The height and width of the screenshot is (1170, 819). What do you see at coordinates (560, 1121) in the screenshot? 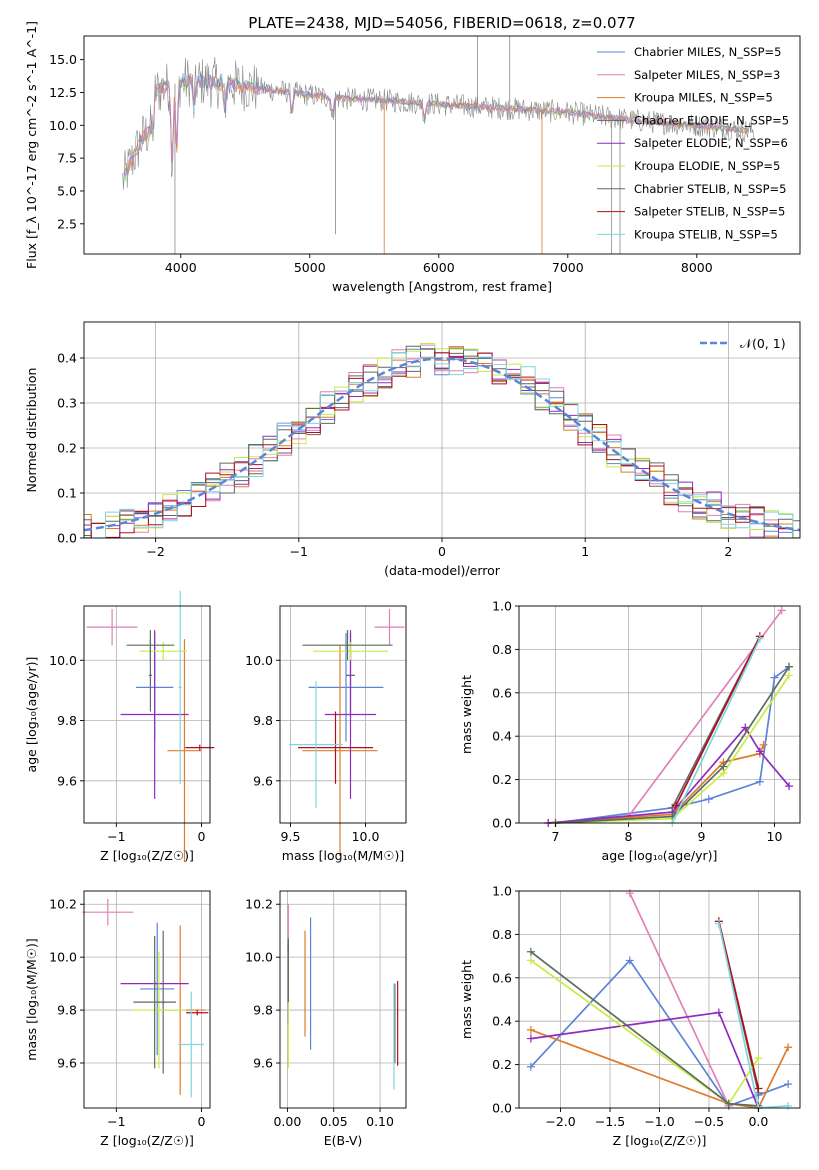
I see `x-tick-label: −2.0` at bounding box center [560, 1121].